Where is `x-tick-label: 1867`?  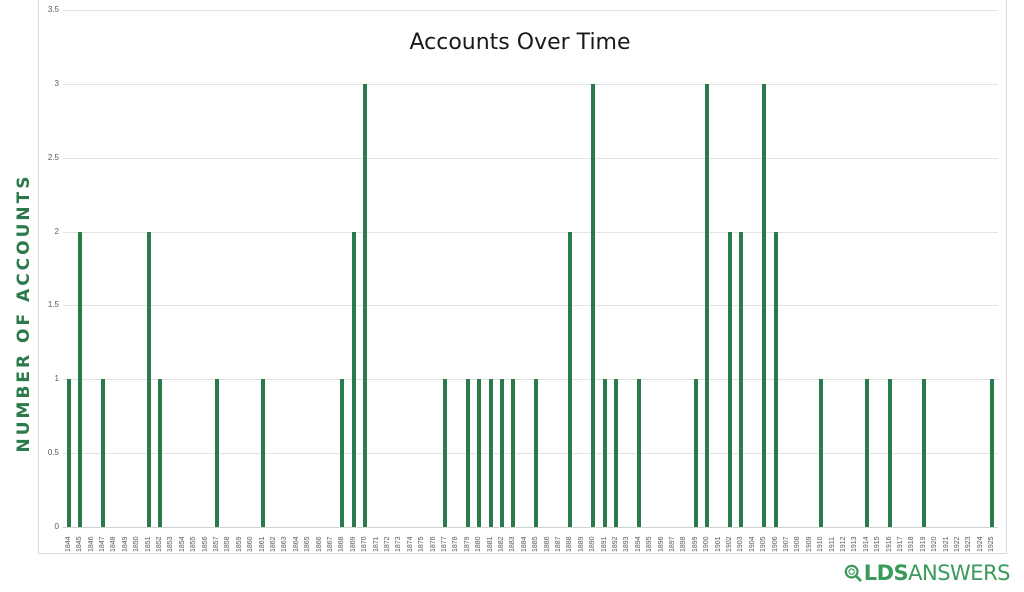
x-tick-label: 1867 is located at coordinates (330, 544).